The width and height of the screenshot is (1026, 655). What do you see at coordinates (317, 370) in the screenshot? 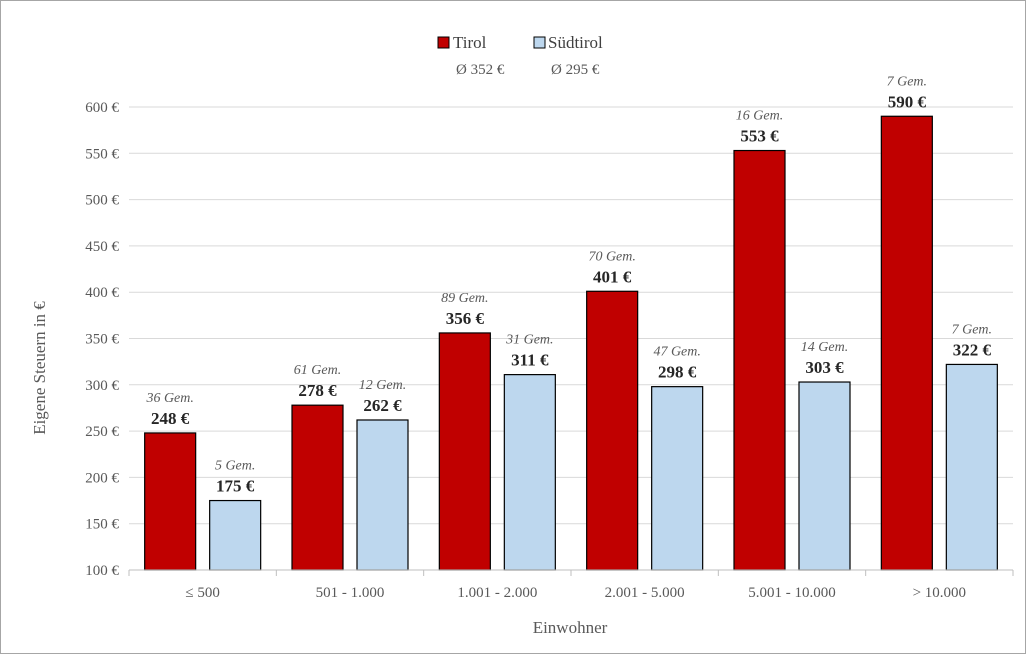
I see `count-label: 61 Gem.` at bounding box center [317, 370].